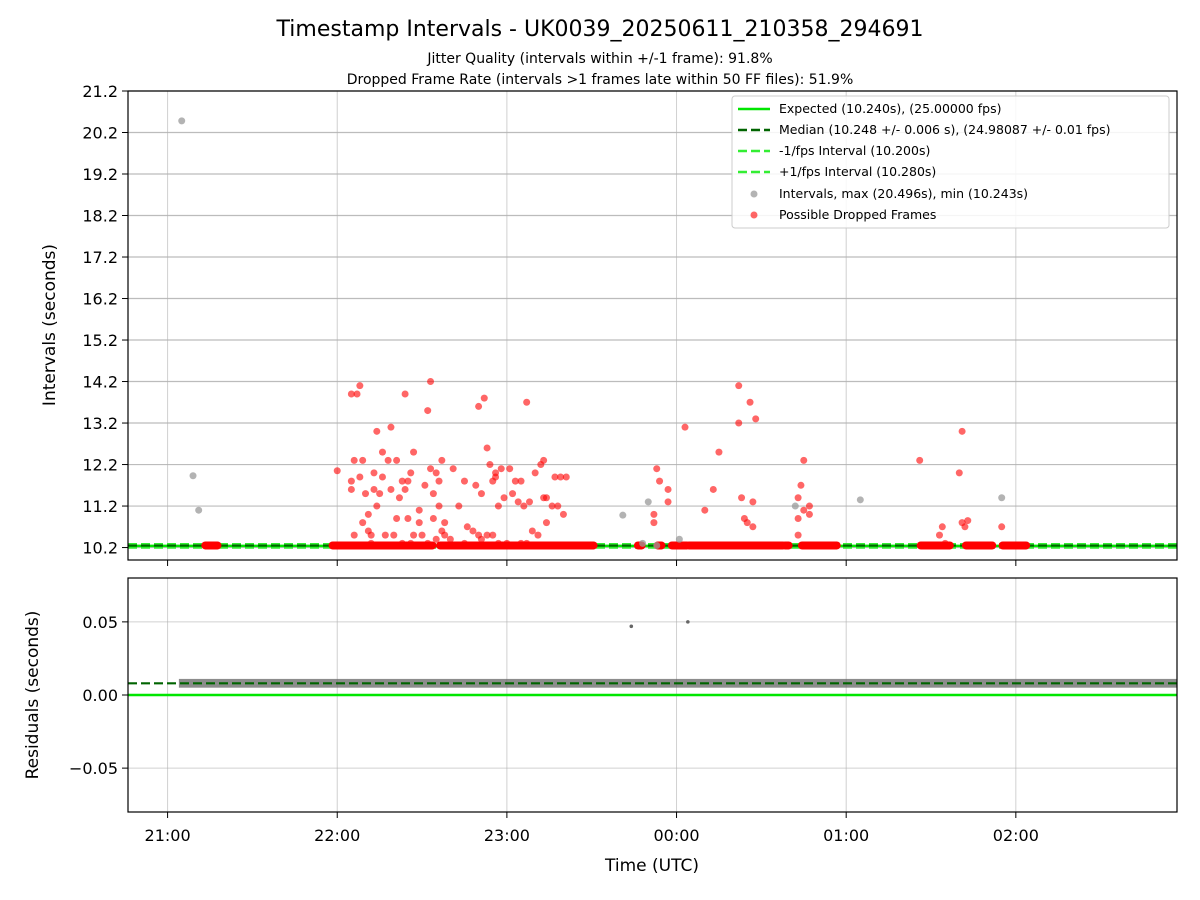  Describe the element at coordinates (592, 828) in the screenshot. I see `residuals-x-ticks: 21:00 22:00 23:00 00:00 01:00 02:00` at that location.